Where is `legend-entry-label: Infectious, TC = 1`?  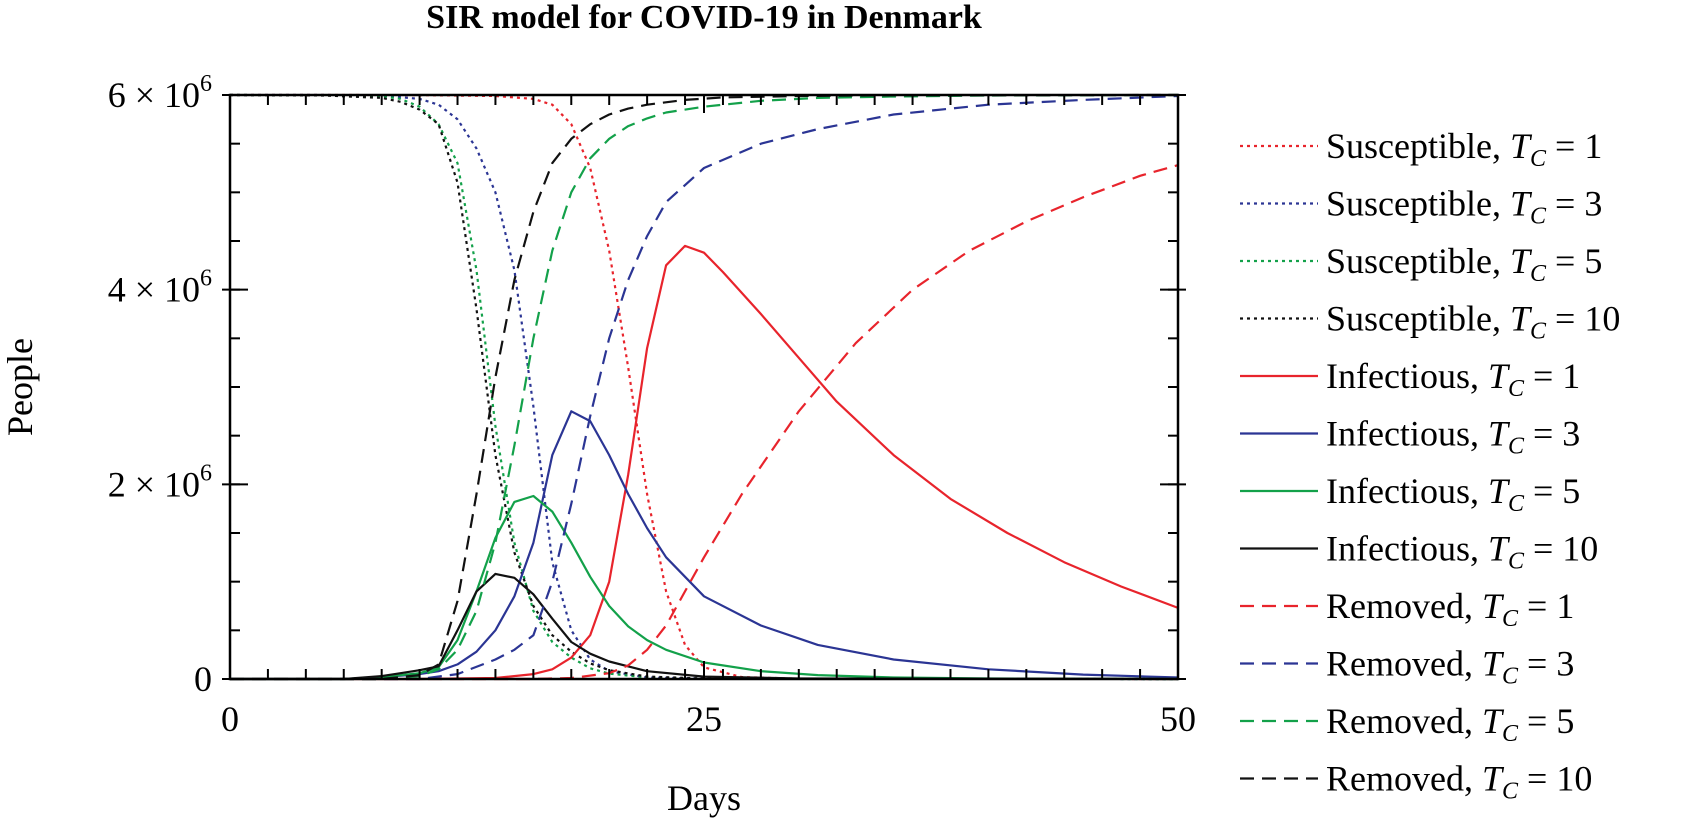 legend-entry-label: Infectious, TC = 1 is located at coordinates (1453, 379).